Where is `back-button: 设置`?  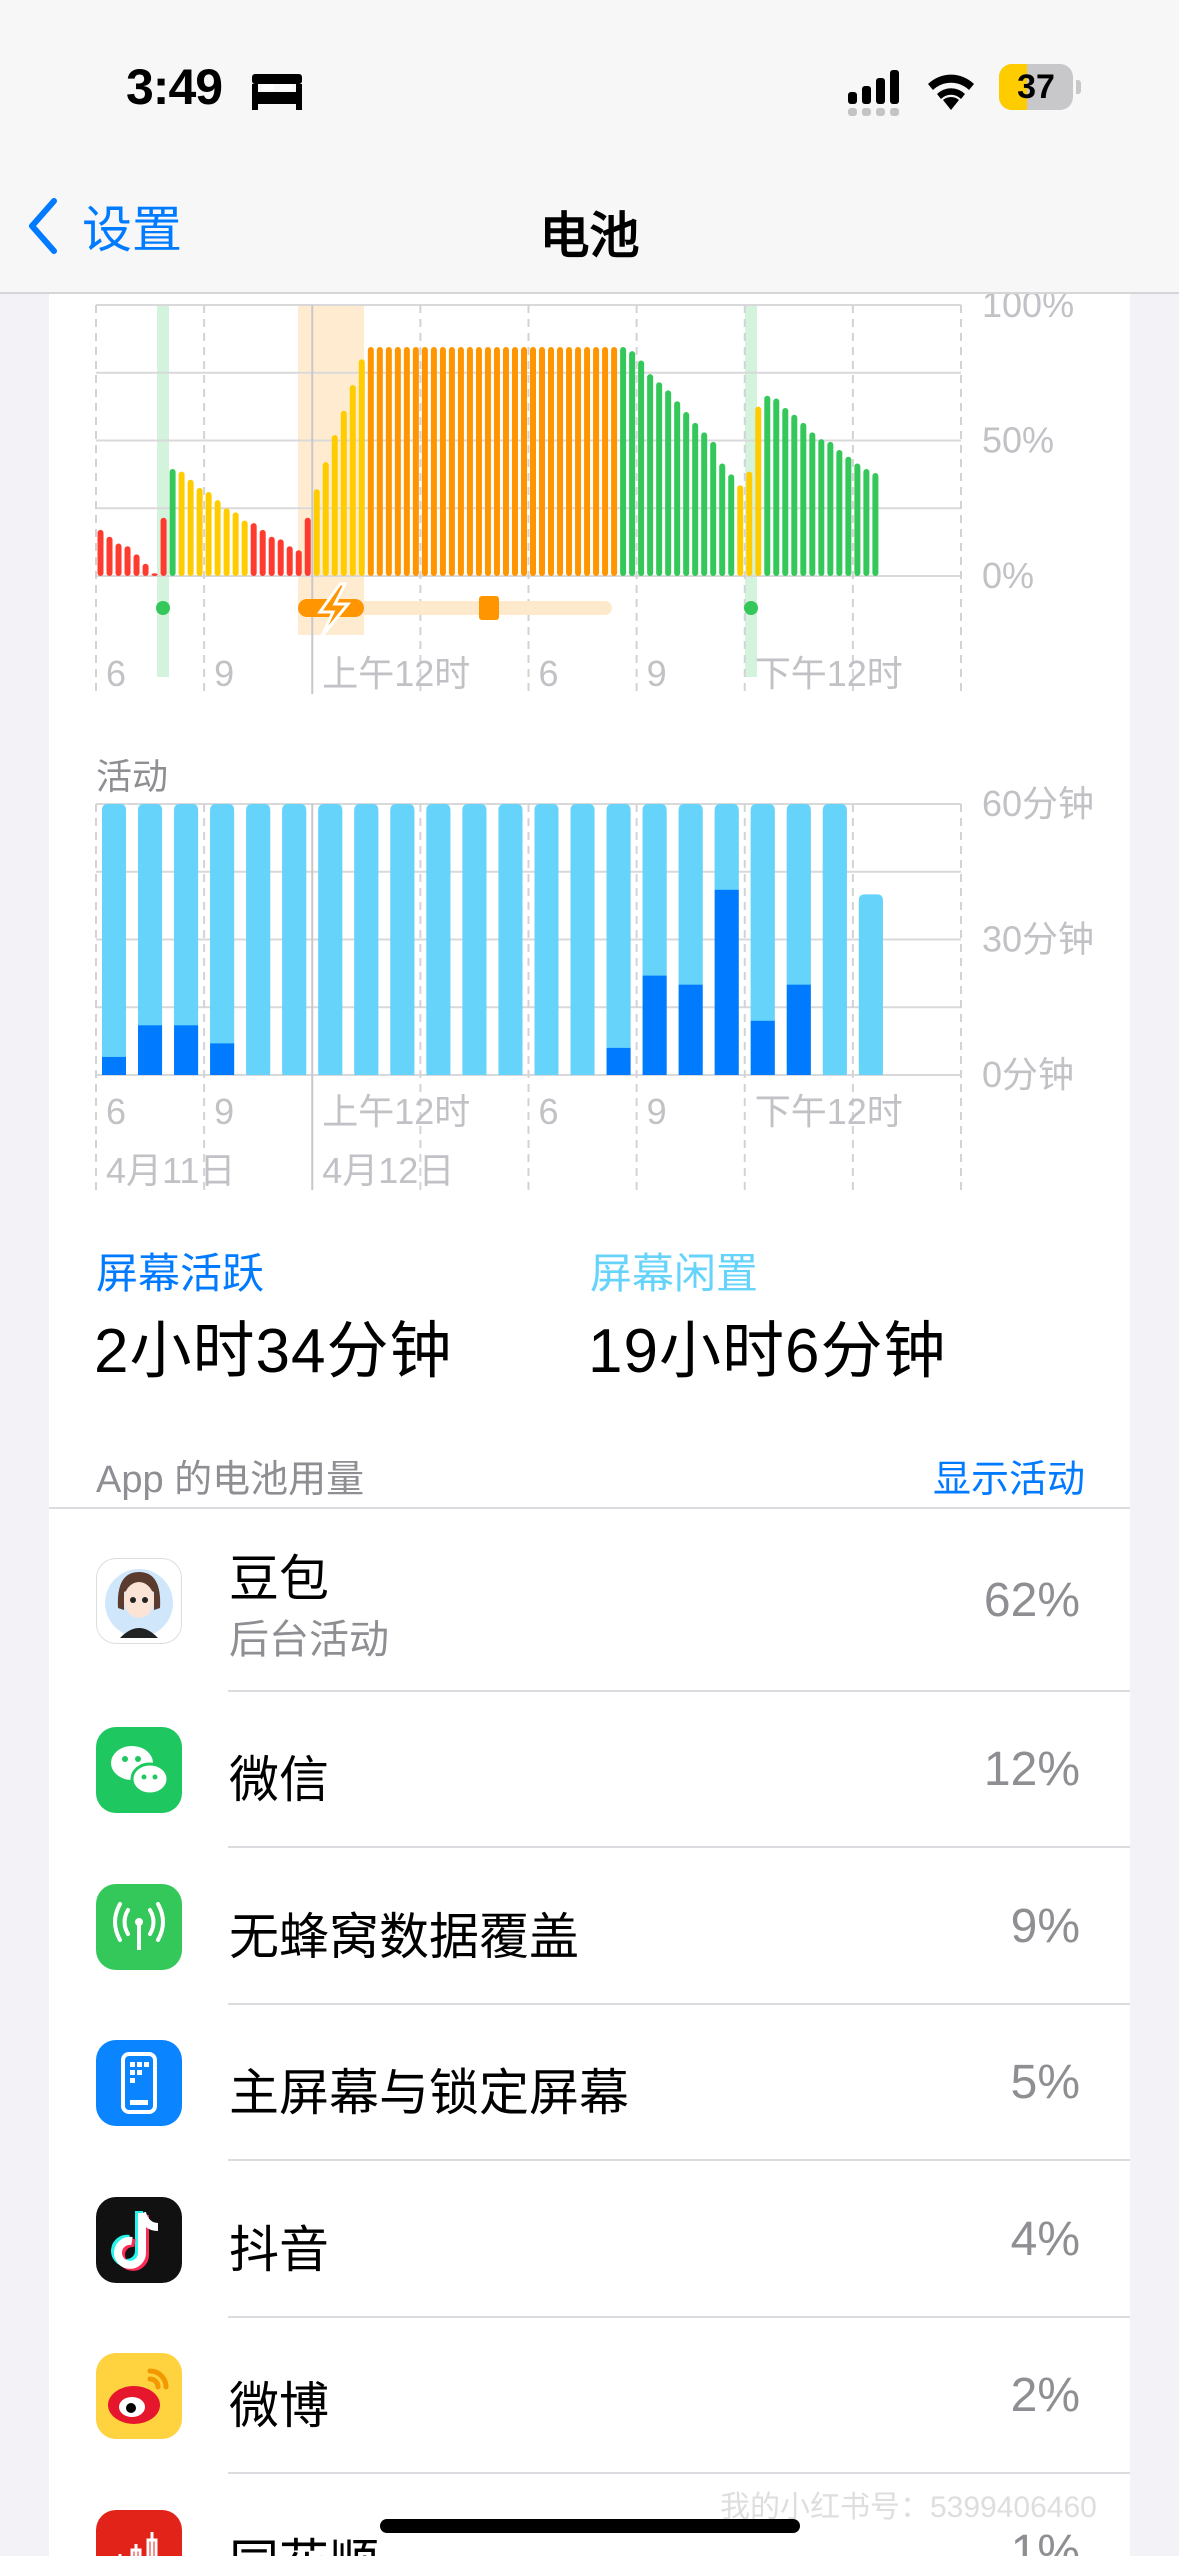 back-button: 设置 is located at coordinates (103, 226).